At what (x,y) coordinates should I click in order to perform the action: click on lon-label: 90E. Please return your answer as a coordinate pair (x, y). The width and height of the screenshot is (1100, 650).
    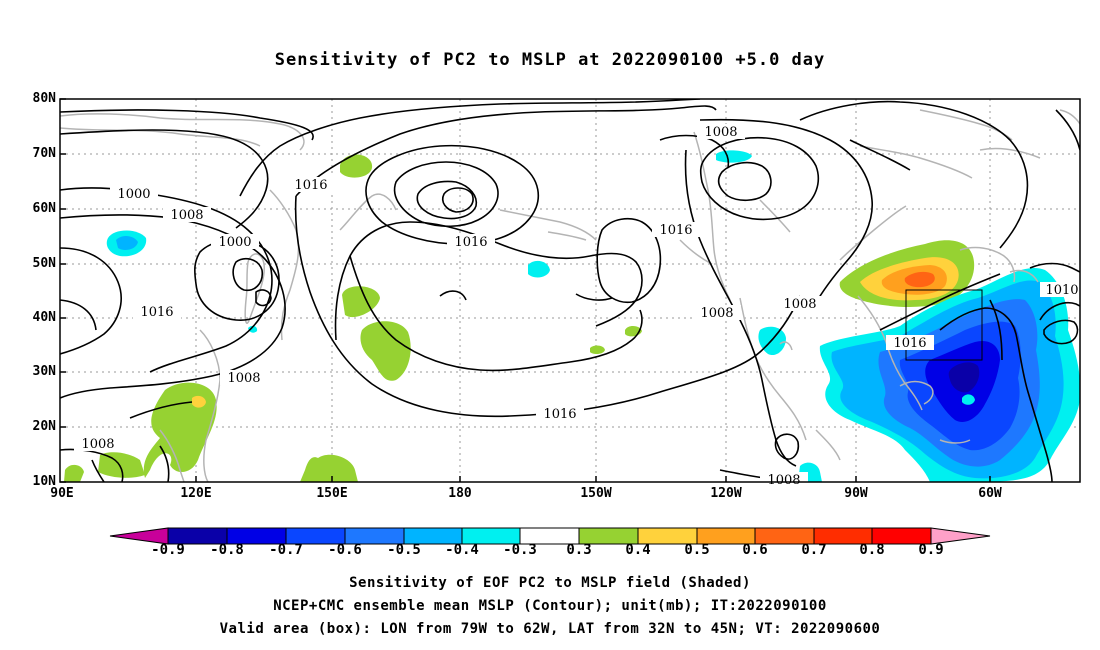
    Looking at the image, I should click on (62, 493).